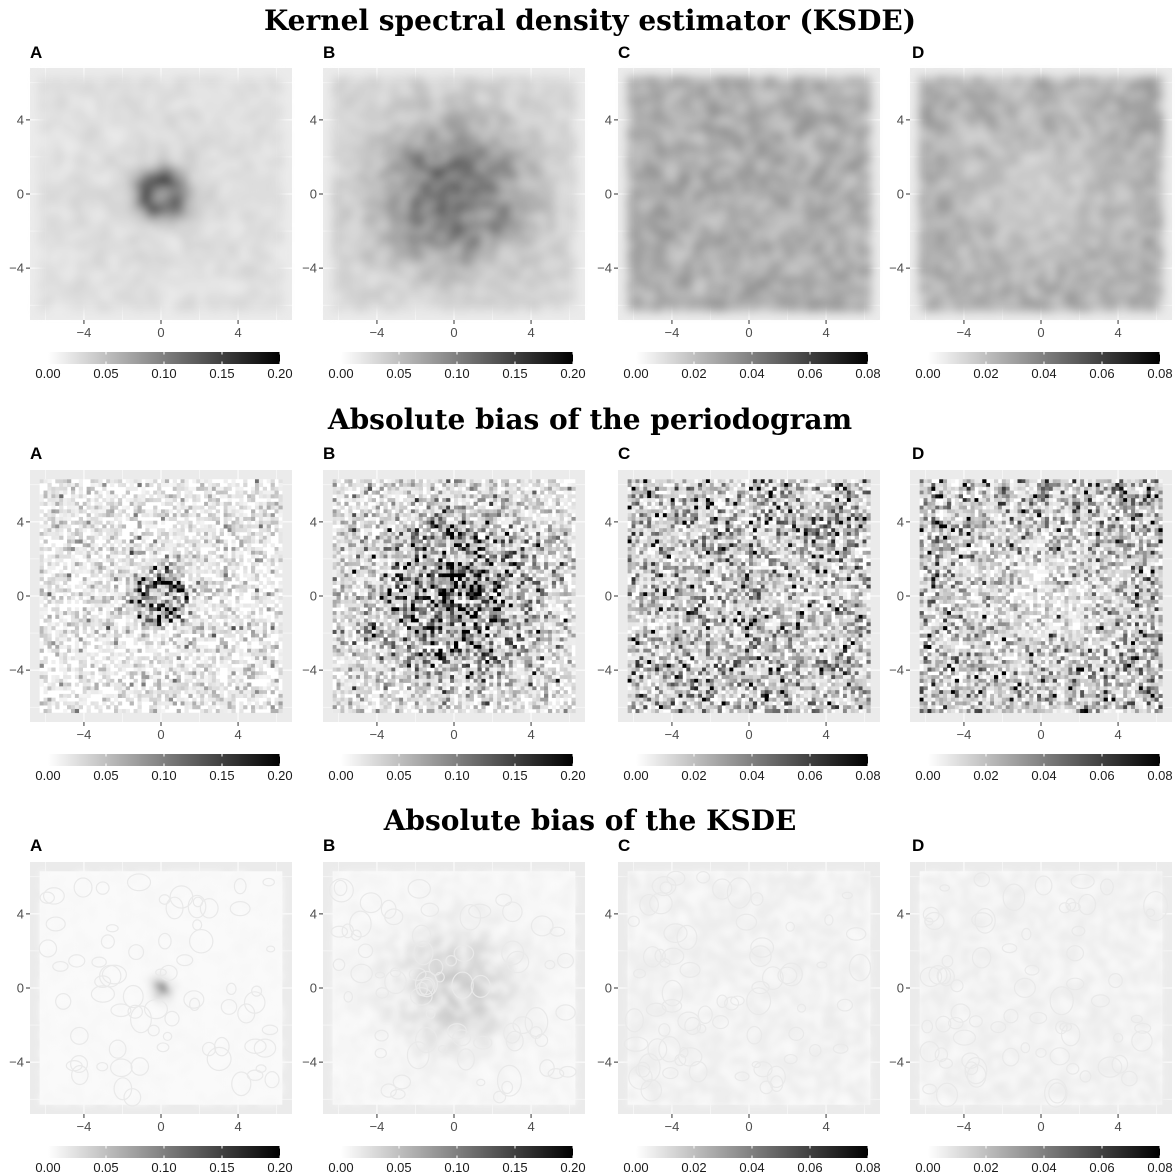 Image resolution: width=1175 pixels, height=1176 pixels. Describe the element at coordinates (825, 332) in the screenshot. I see `x-tick-label: 4` at that location.